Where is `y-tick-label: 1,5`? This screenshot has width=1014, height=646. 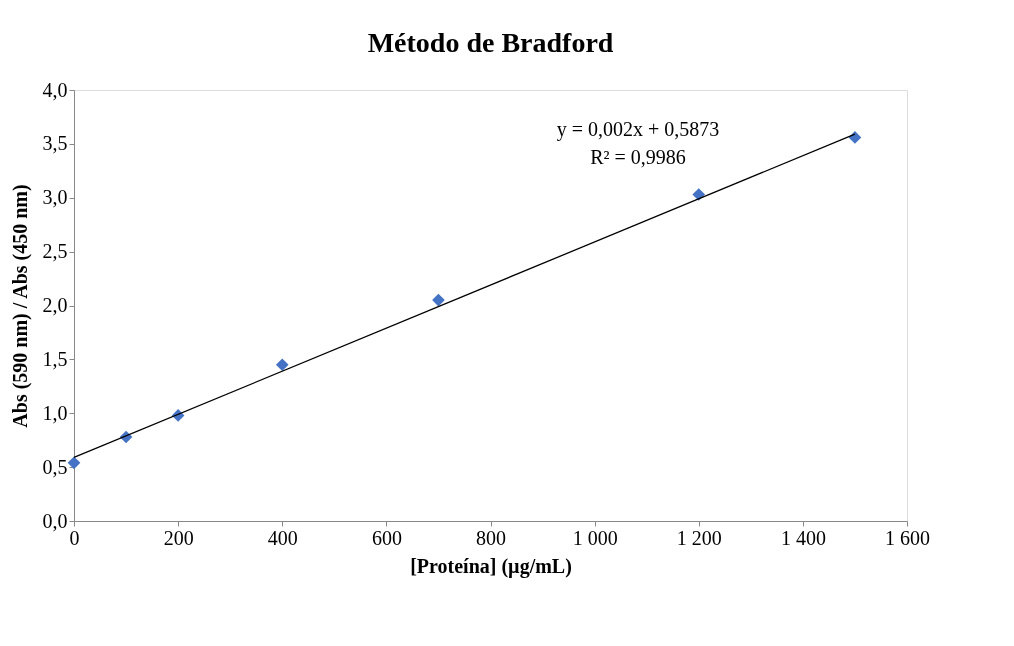
y-tick-label: 1,5 is located at coordinates (55, 358).